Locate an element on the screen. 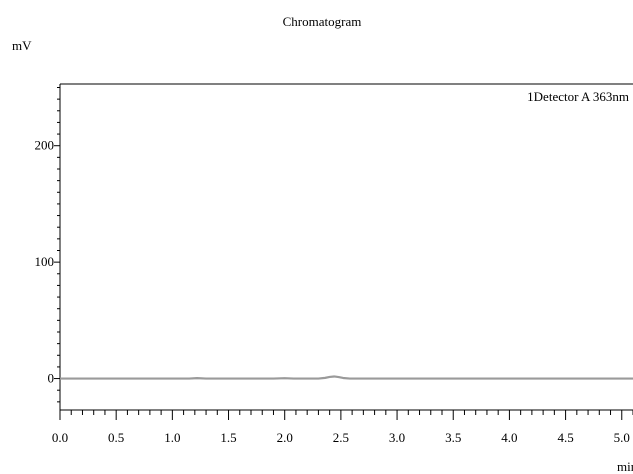  x-tick-label: 5.0 is located at coordinates (622, 437).